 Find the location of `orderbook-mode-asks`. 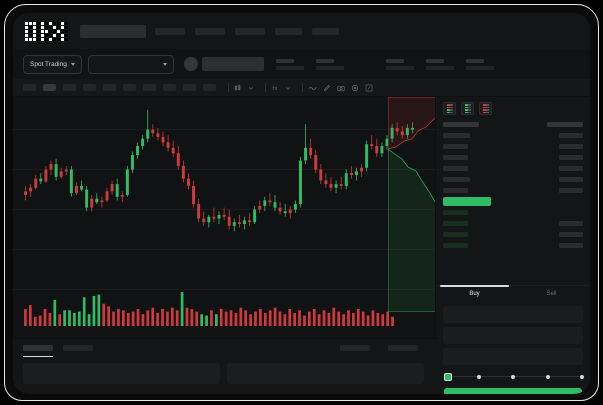

orderbook-mode-asks is located at coordinates (485, 108).